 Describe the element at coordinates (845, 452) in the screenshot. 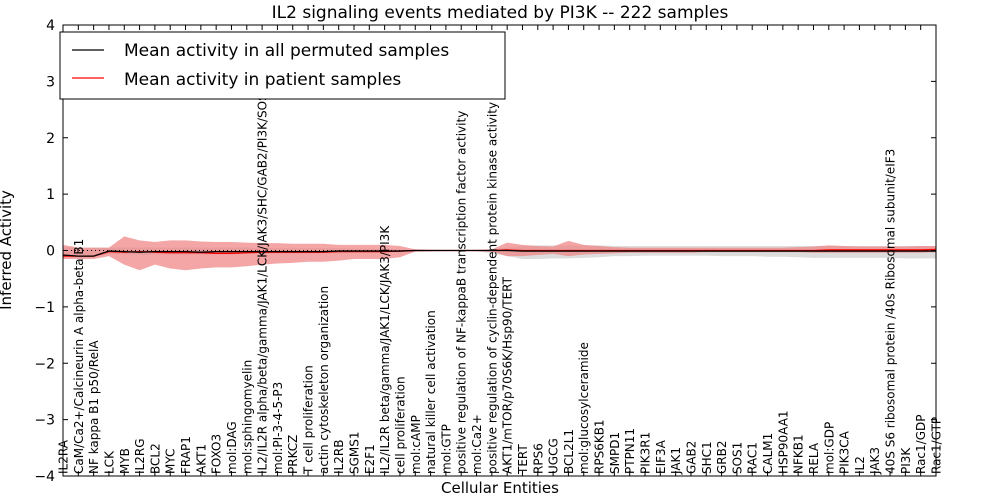

I see `x-tick-label: PIK3CA` at that location.